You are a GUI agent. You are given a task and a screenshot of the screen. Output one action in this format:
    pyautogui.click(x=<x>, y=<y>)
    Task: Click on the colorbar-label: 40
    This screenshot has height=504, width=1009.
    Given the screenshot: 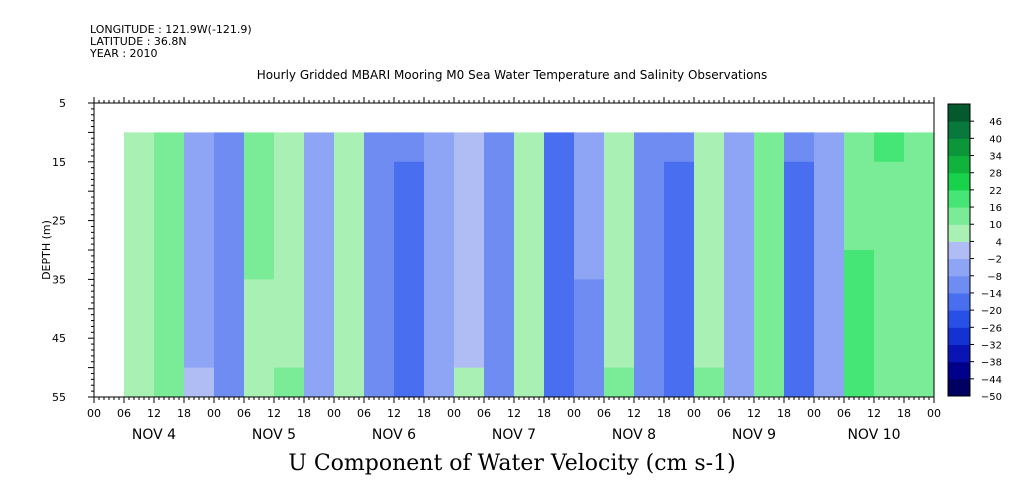 What is the action you would take?
    pyautogui.click(x=995, y=139)
    